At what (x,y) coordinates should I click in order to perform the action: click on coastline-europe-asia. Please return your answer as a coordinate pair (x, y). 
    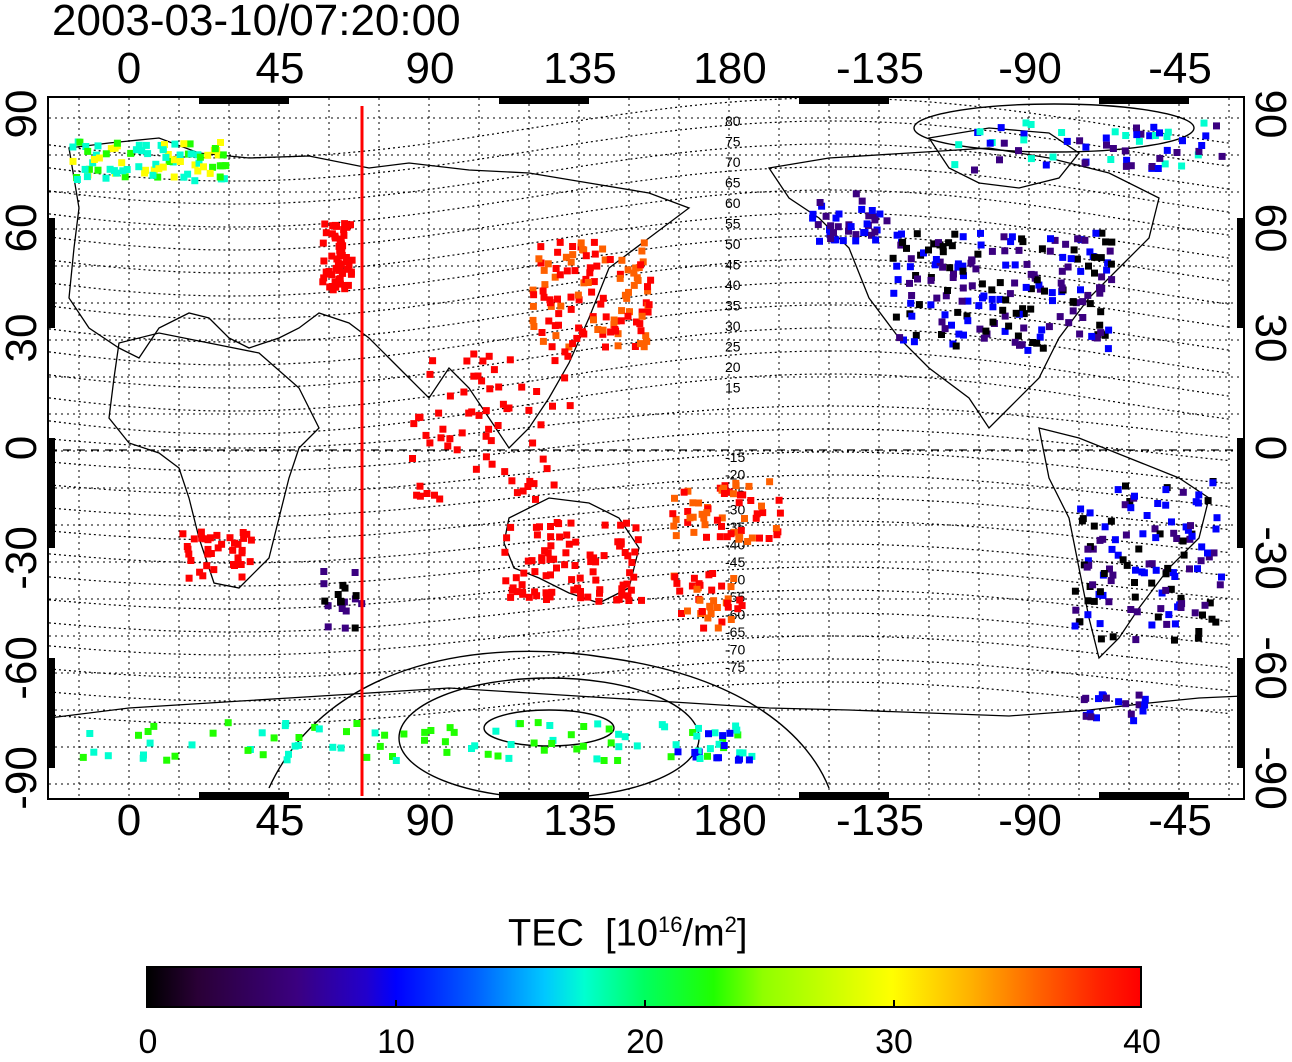
    Looking at the image, I should click on (379, 293).